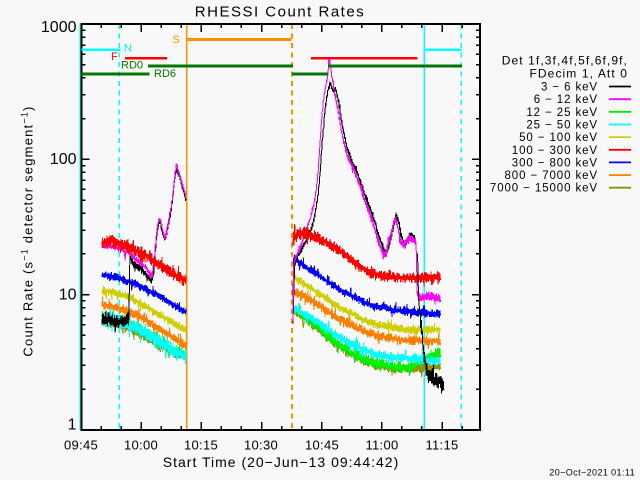  Describe the element at coordinates (566, 100) in the screenshot. I see `svg-text: 6 − 12 keV` at that location.